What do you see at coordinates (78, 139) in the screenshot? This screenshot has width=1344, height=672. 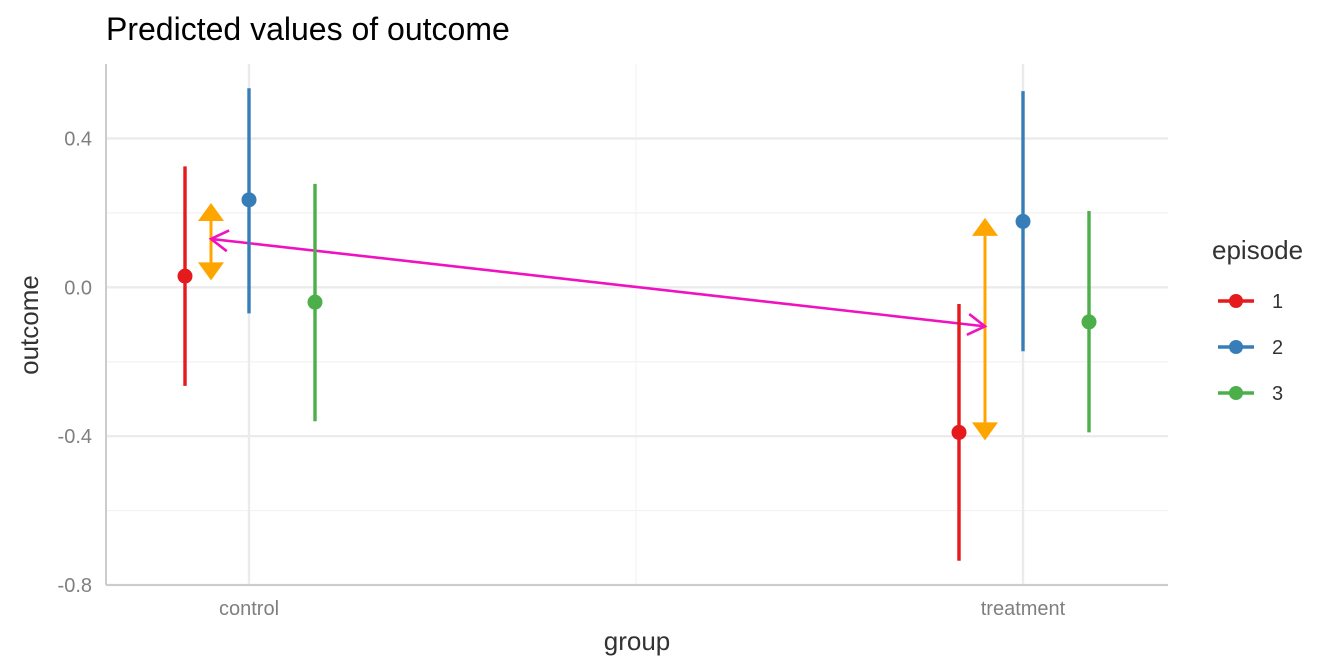 I see `y-tick-label: 0.4` at bounding box center [78, 139].